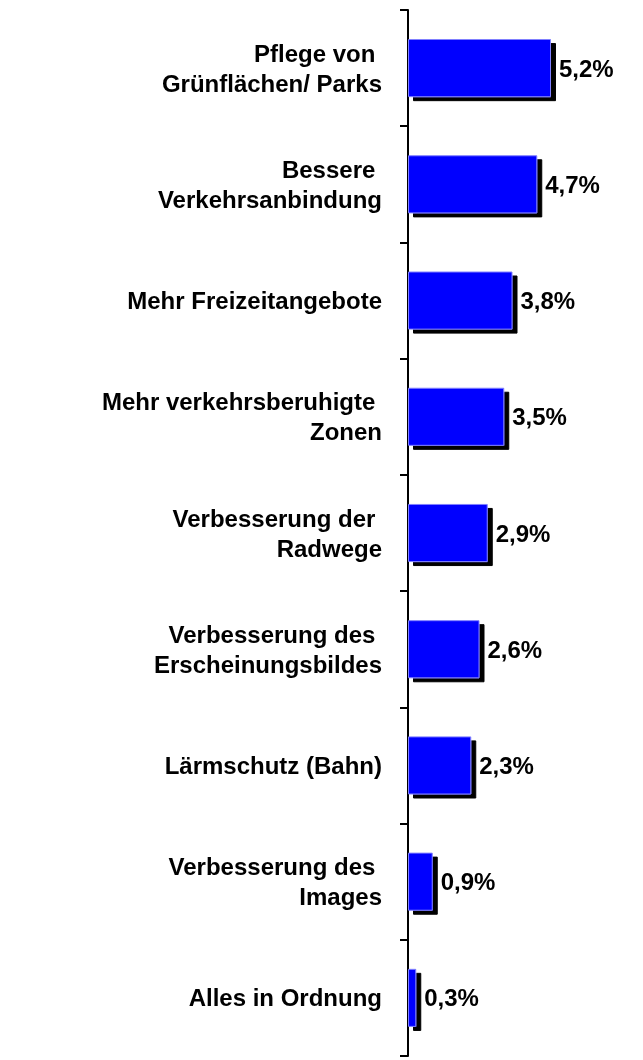 This screenshot has height=1060, width=643. I want to click on y-tick-label: Lärmschutz (Bahn), so click(273, 765).